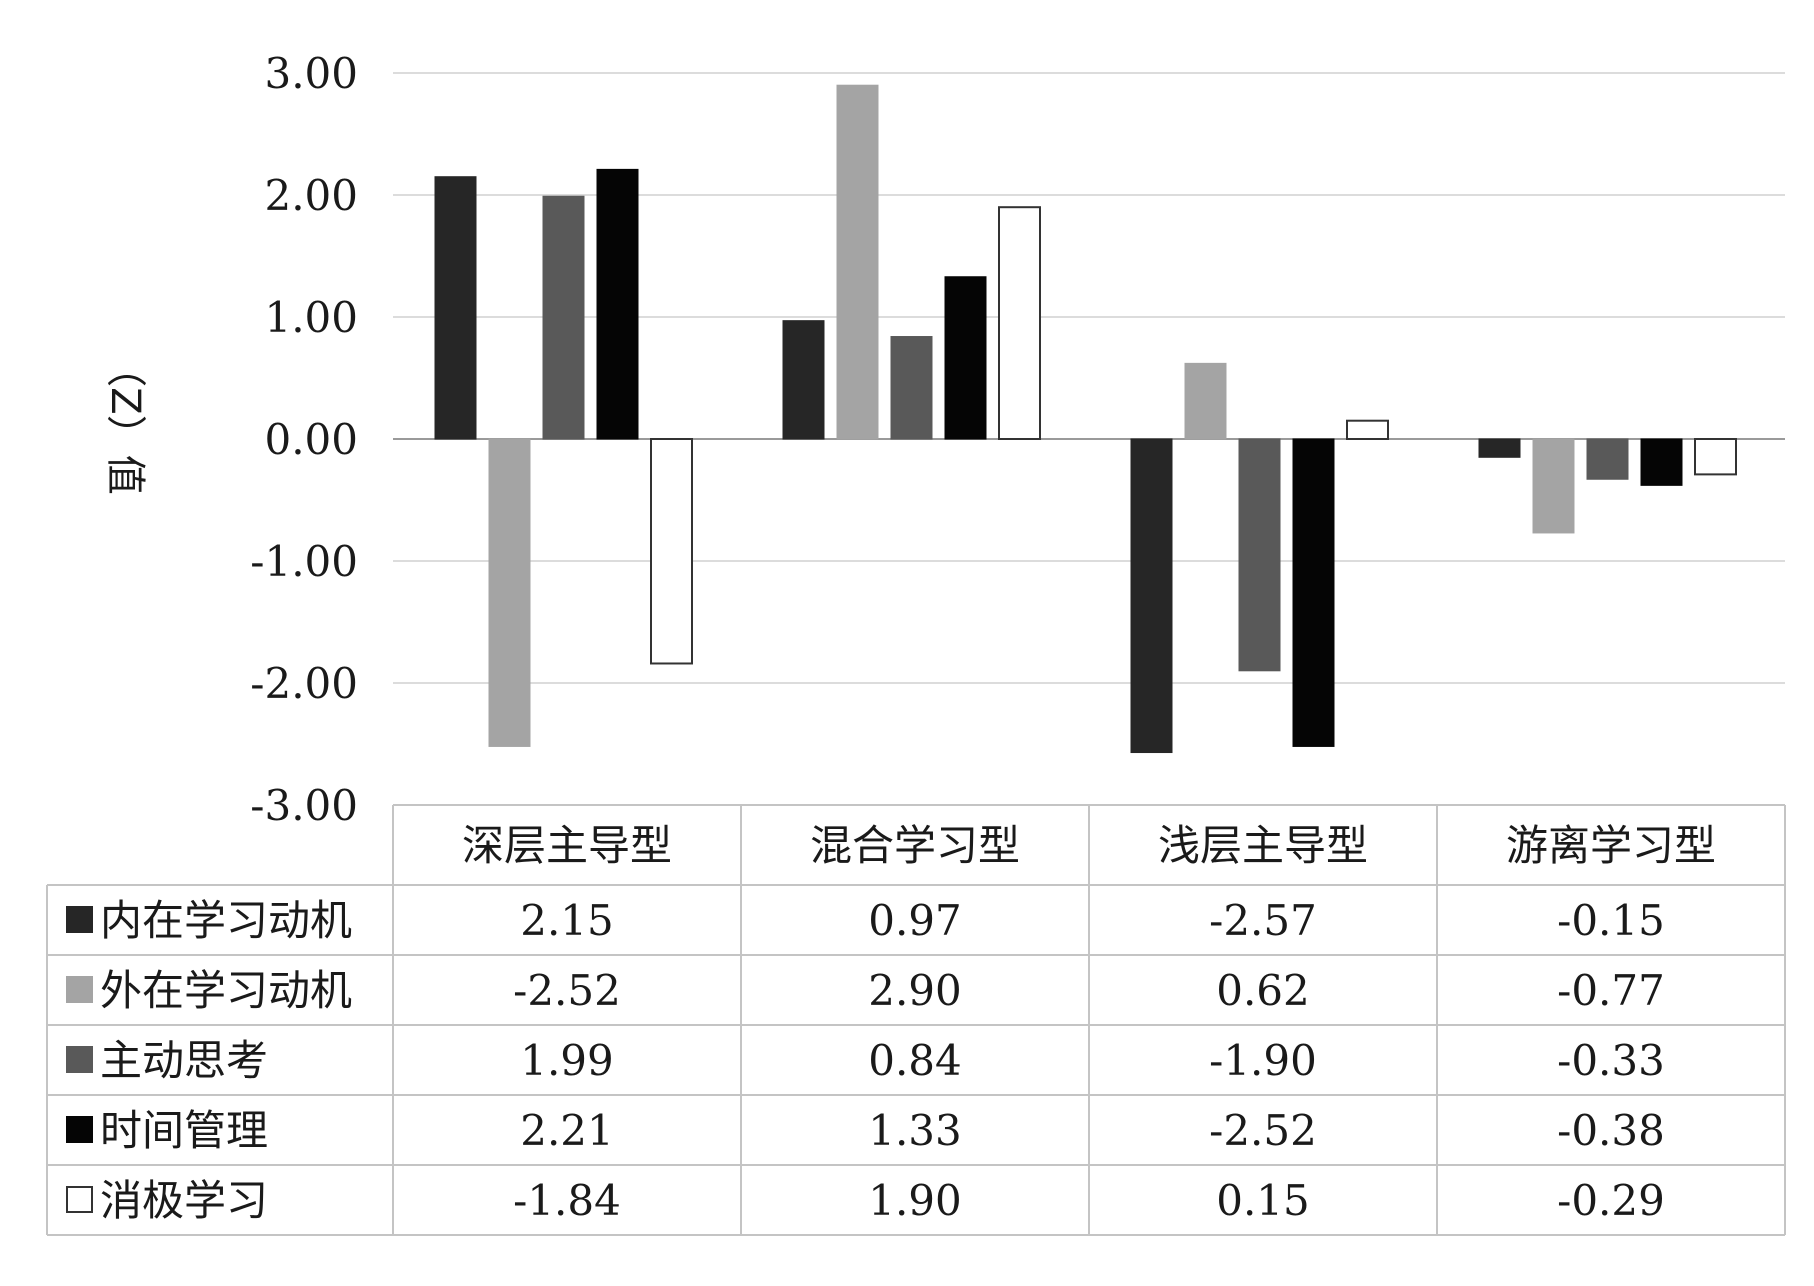 Image resolution: width=1814 pixels, height=1286 pixels. I want to click on y-axis-label: （Z）值, so click(125, 420).